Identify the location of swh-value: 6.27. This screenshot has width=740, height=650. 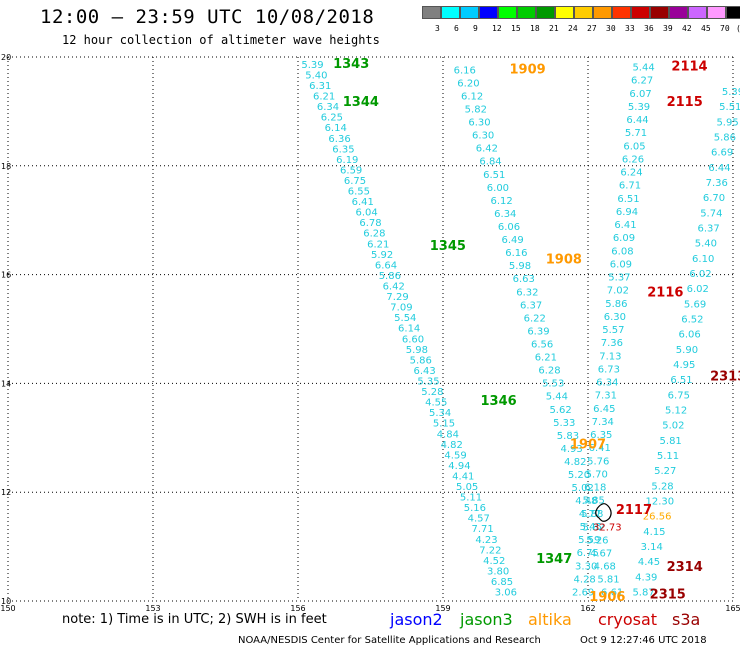
(642, 81).